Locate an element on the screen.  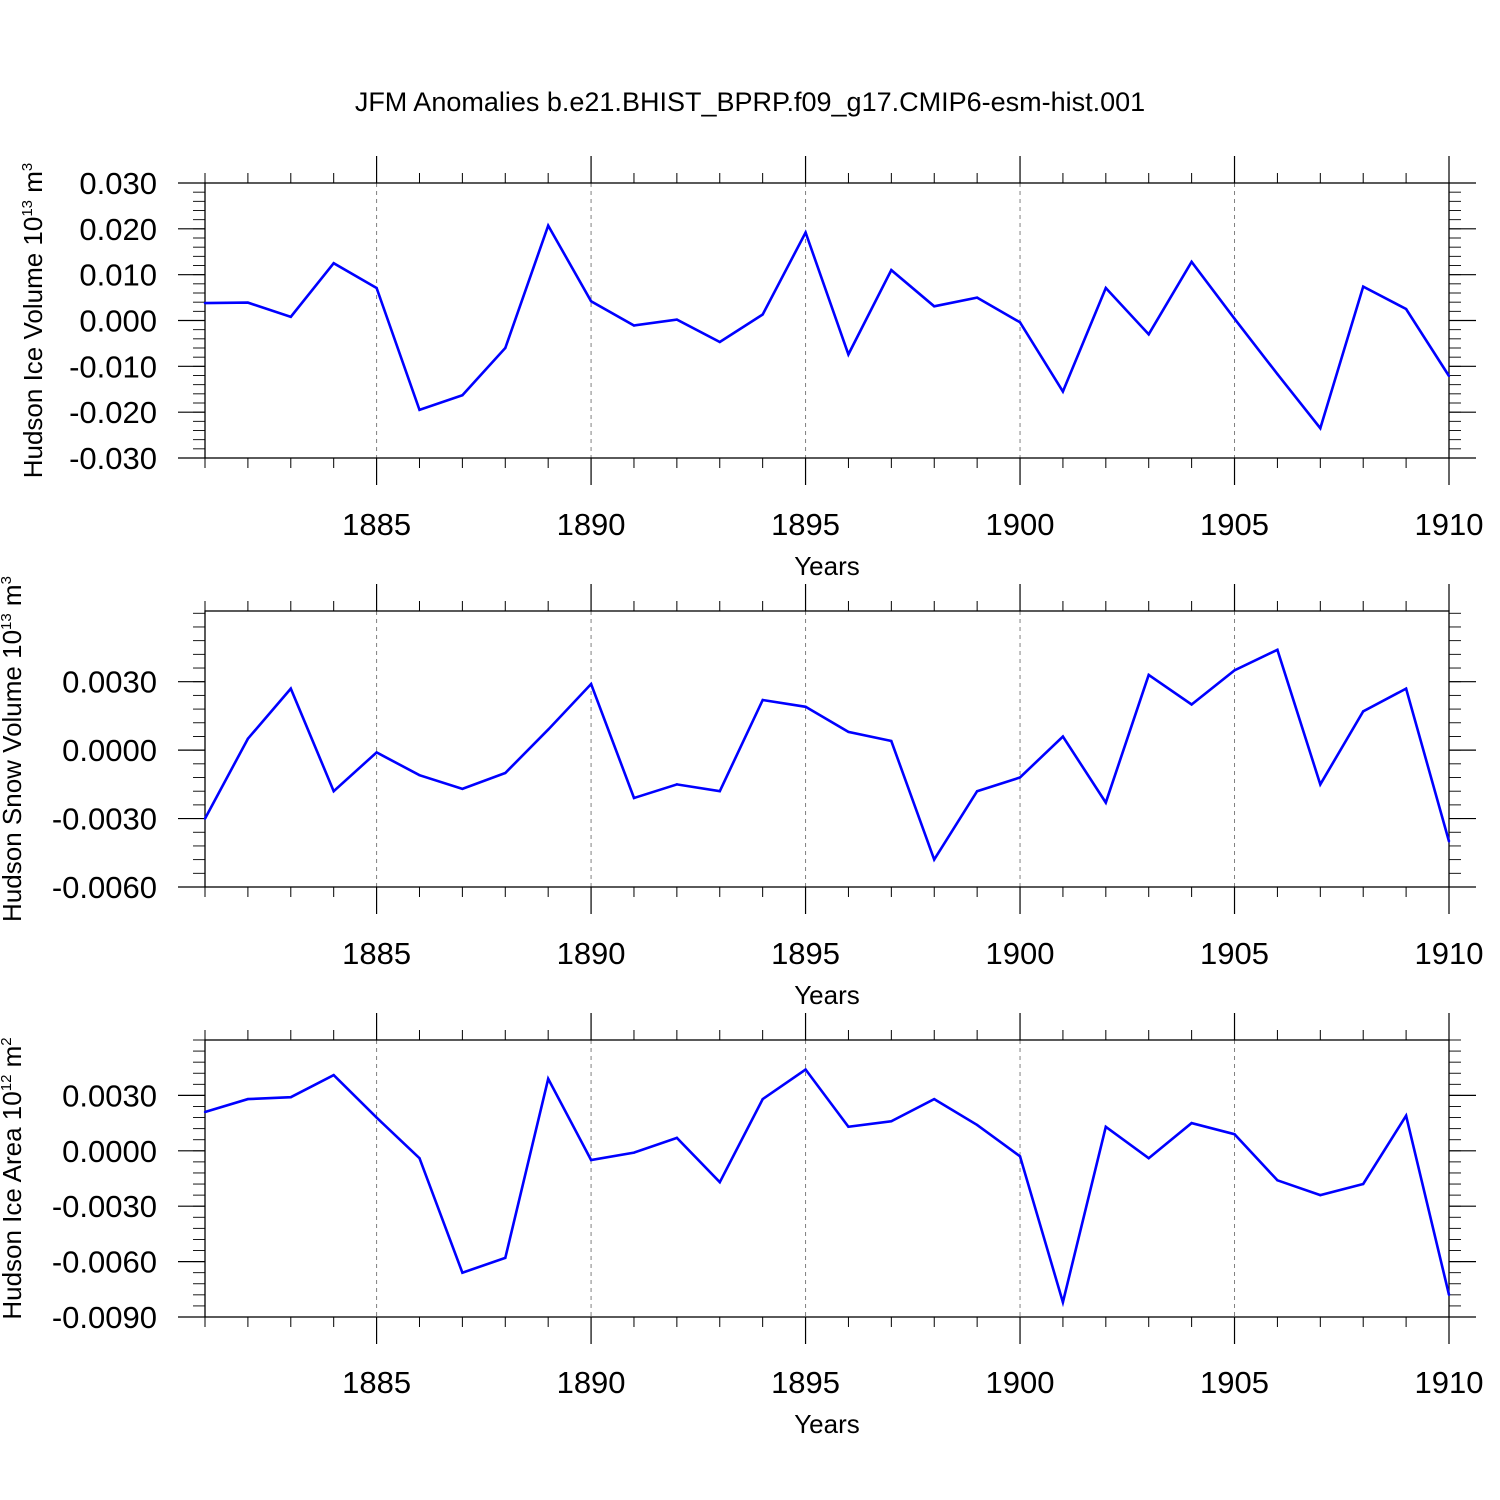
y-tick-label: 0.0000 is located at coordinates (109, 1151).